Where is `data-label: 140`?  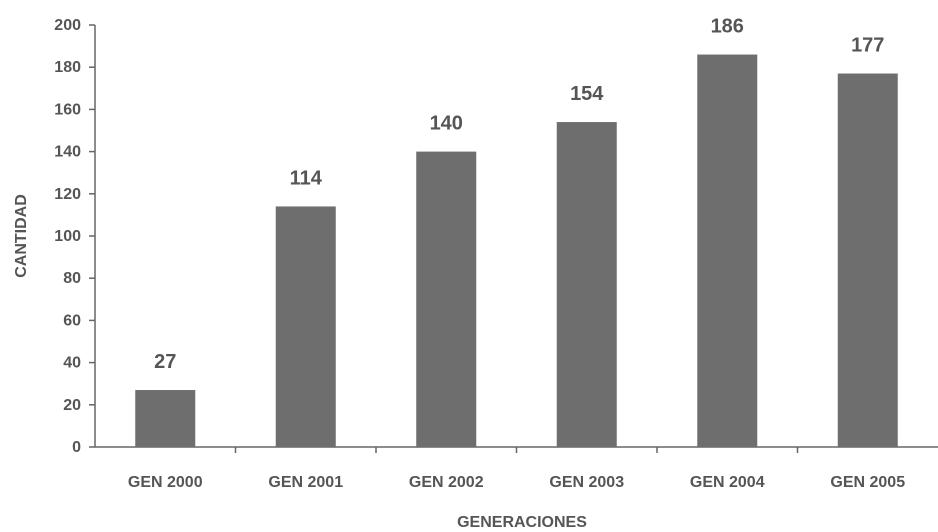
data-label: 140 is located at coordinates (446, 124).